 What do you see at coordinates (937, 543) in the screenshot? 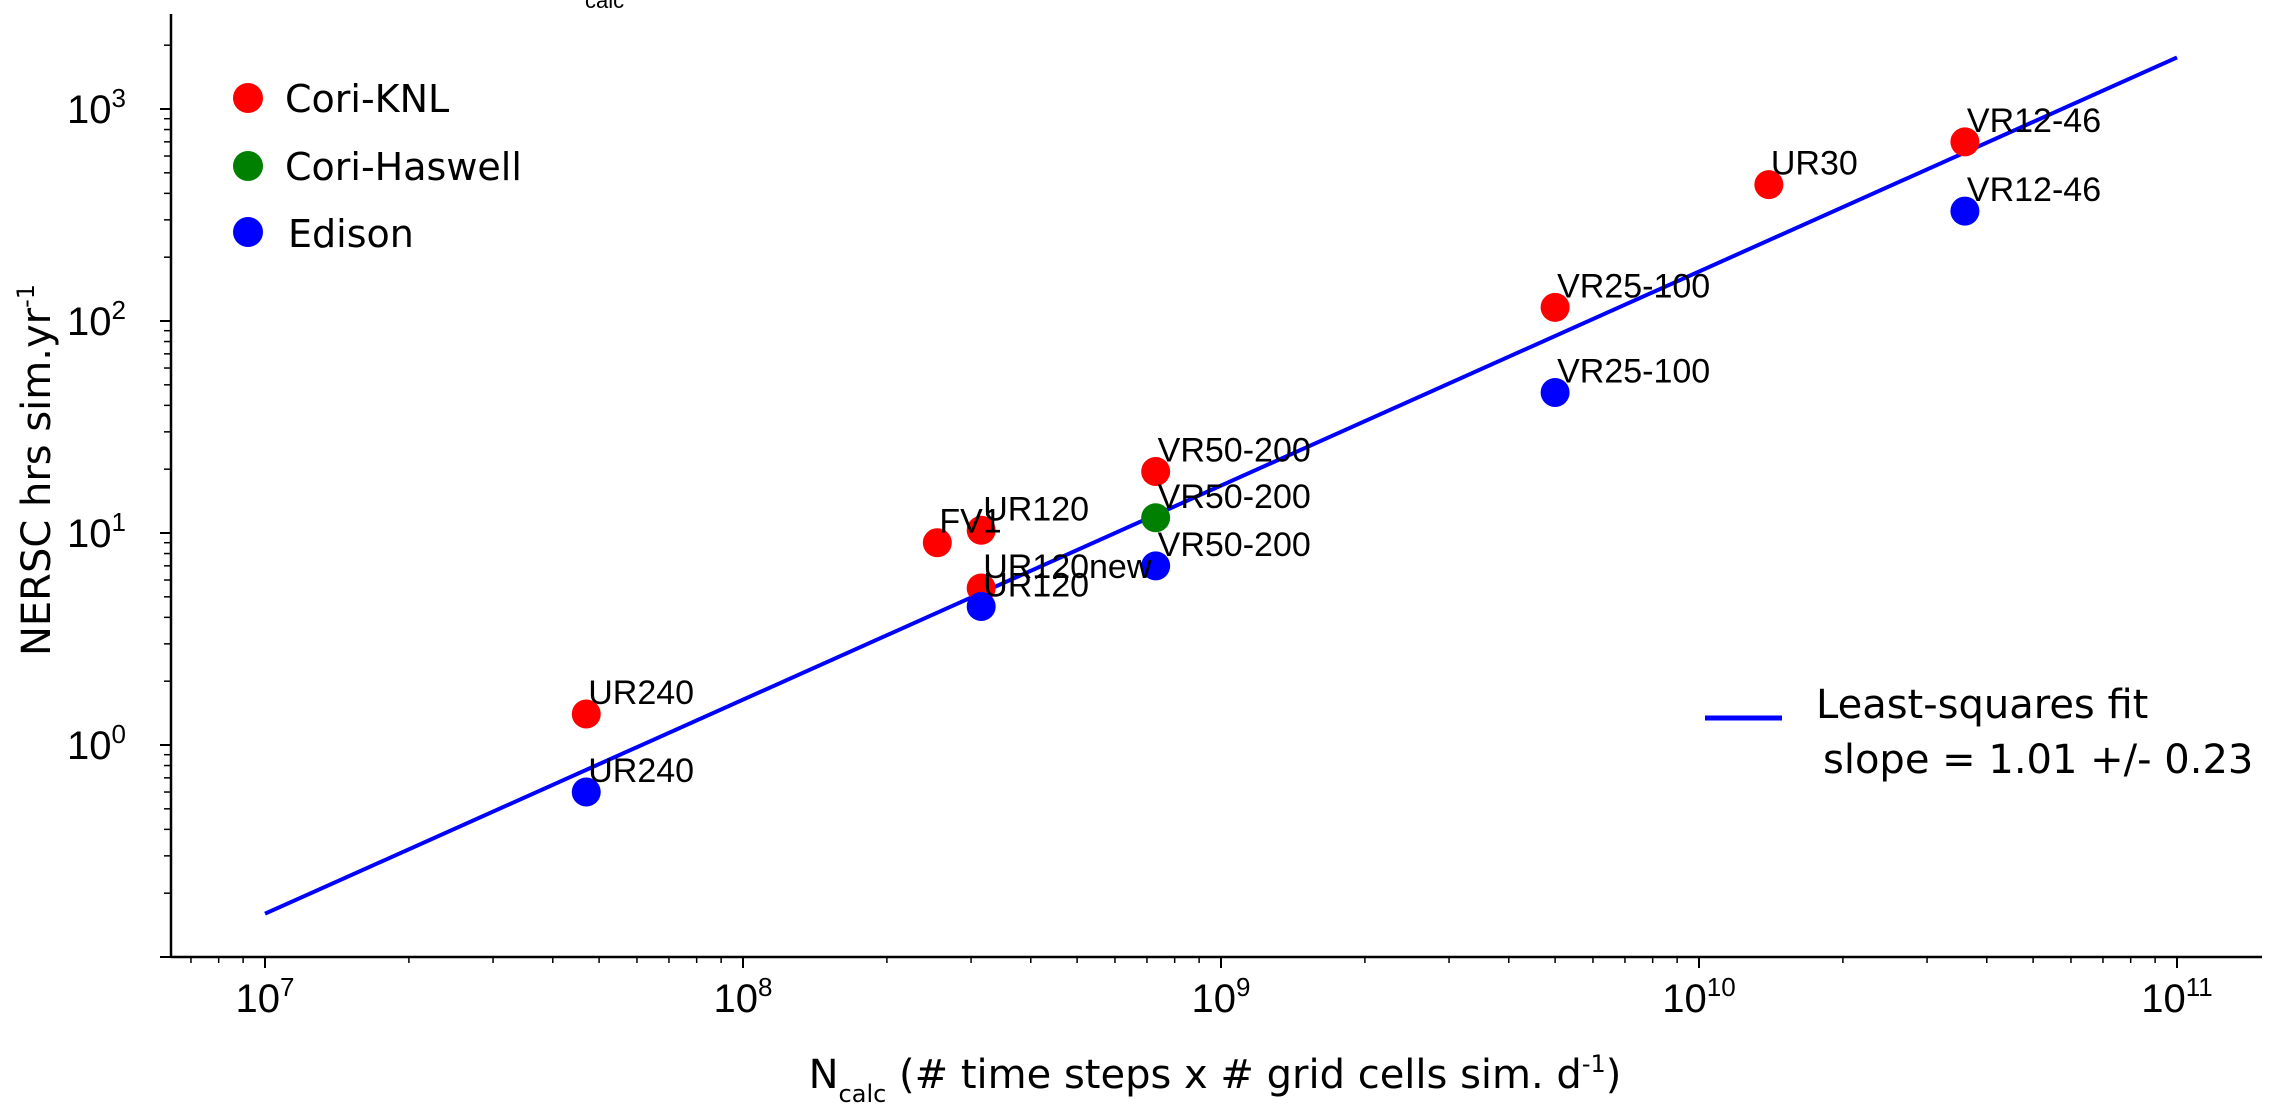
I see `point-cori-knl-fv1` at bounding box center [937, 543].